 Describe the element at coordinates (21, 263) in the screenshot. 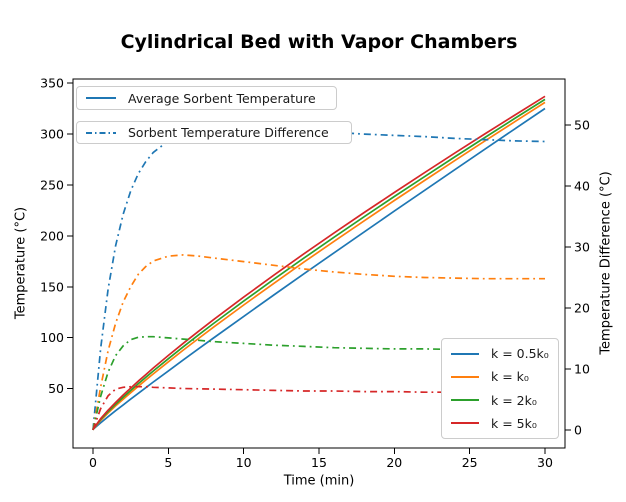

I see `y-axis-label-left: Temperature (°C)` at that location.